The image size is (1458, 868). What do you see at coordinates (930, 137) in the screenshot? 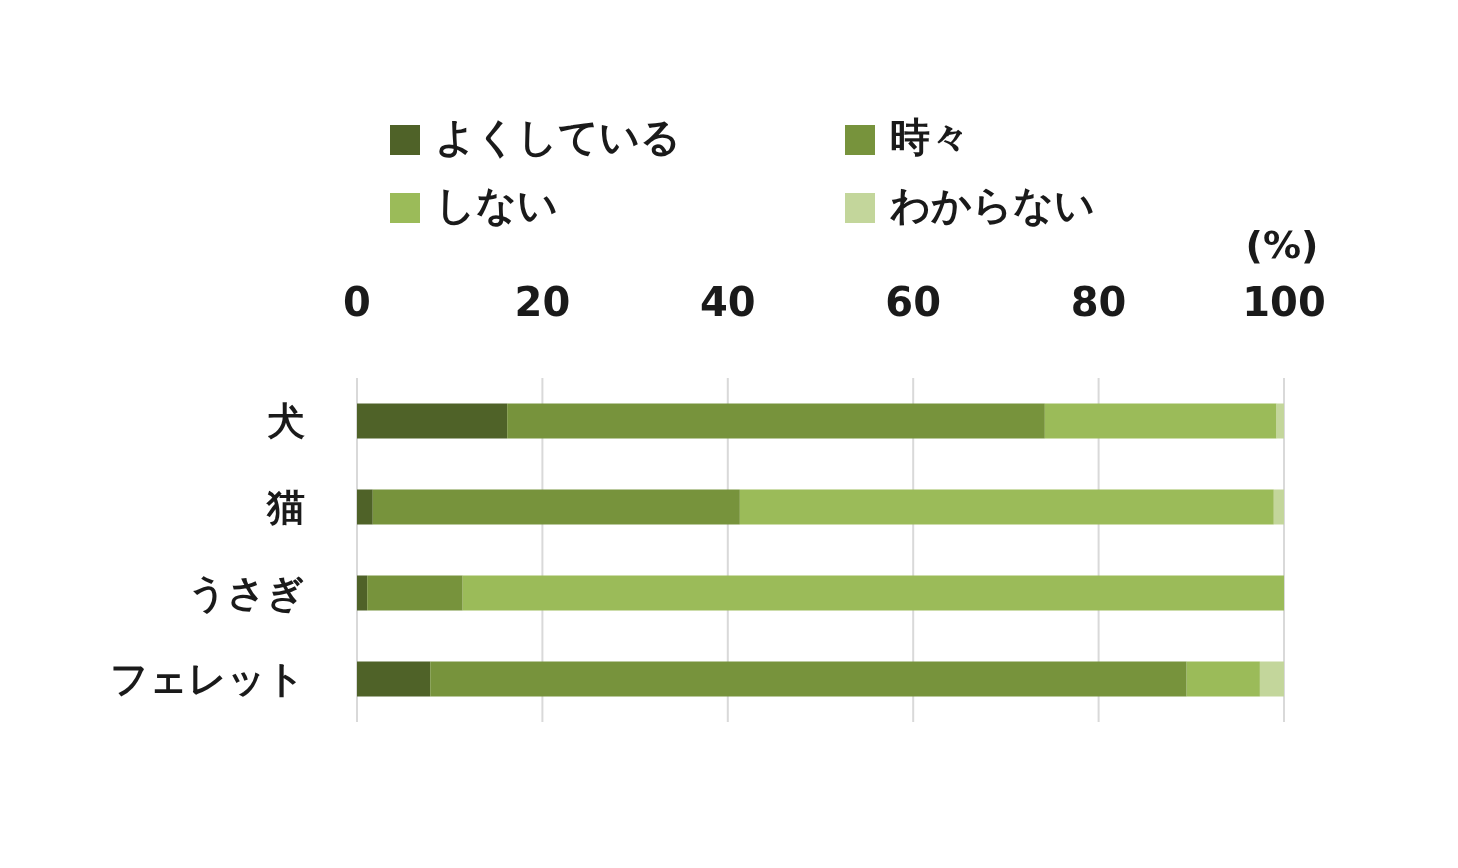
I see `legend-label: 時々` at bounding box center [930, 137].